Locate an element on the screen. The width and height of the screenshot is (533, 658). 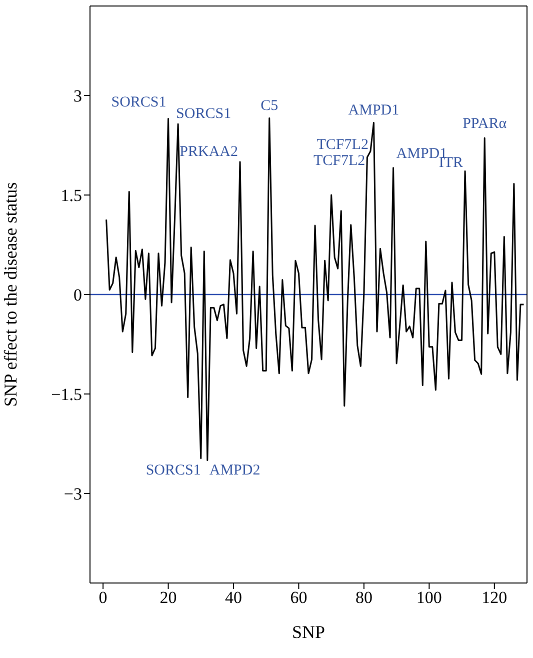
x-tick-label: 120 is located at coordinates (495, 598).